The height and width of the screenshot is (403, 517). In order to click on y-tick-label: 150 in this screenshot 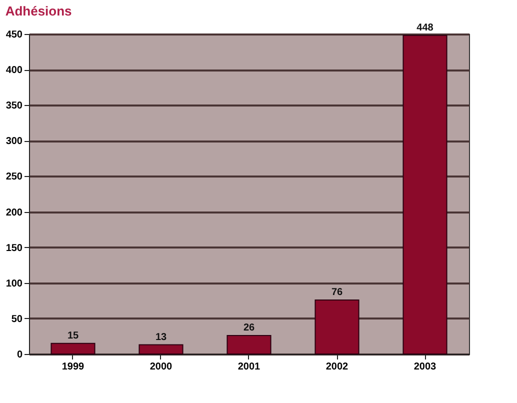, I will do `click(14, 248)`.